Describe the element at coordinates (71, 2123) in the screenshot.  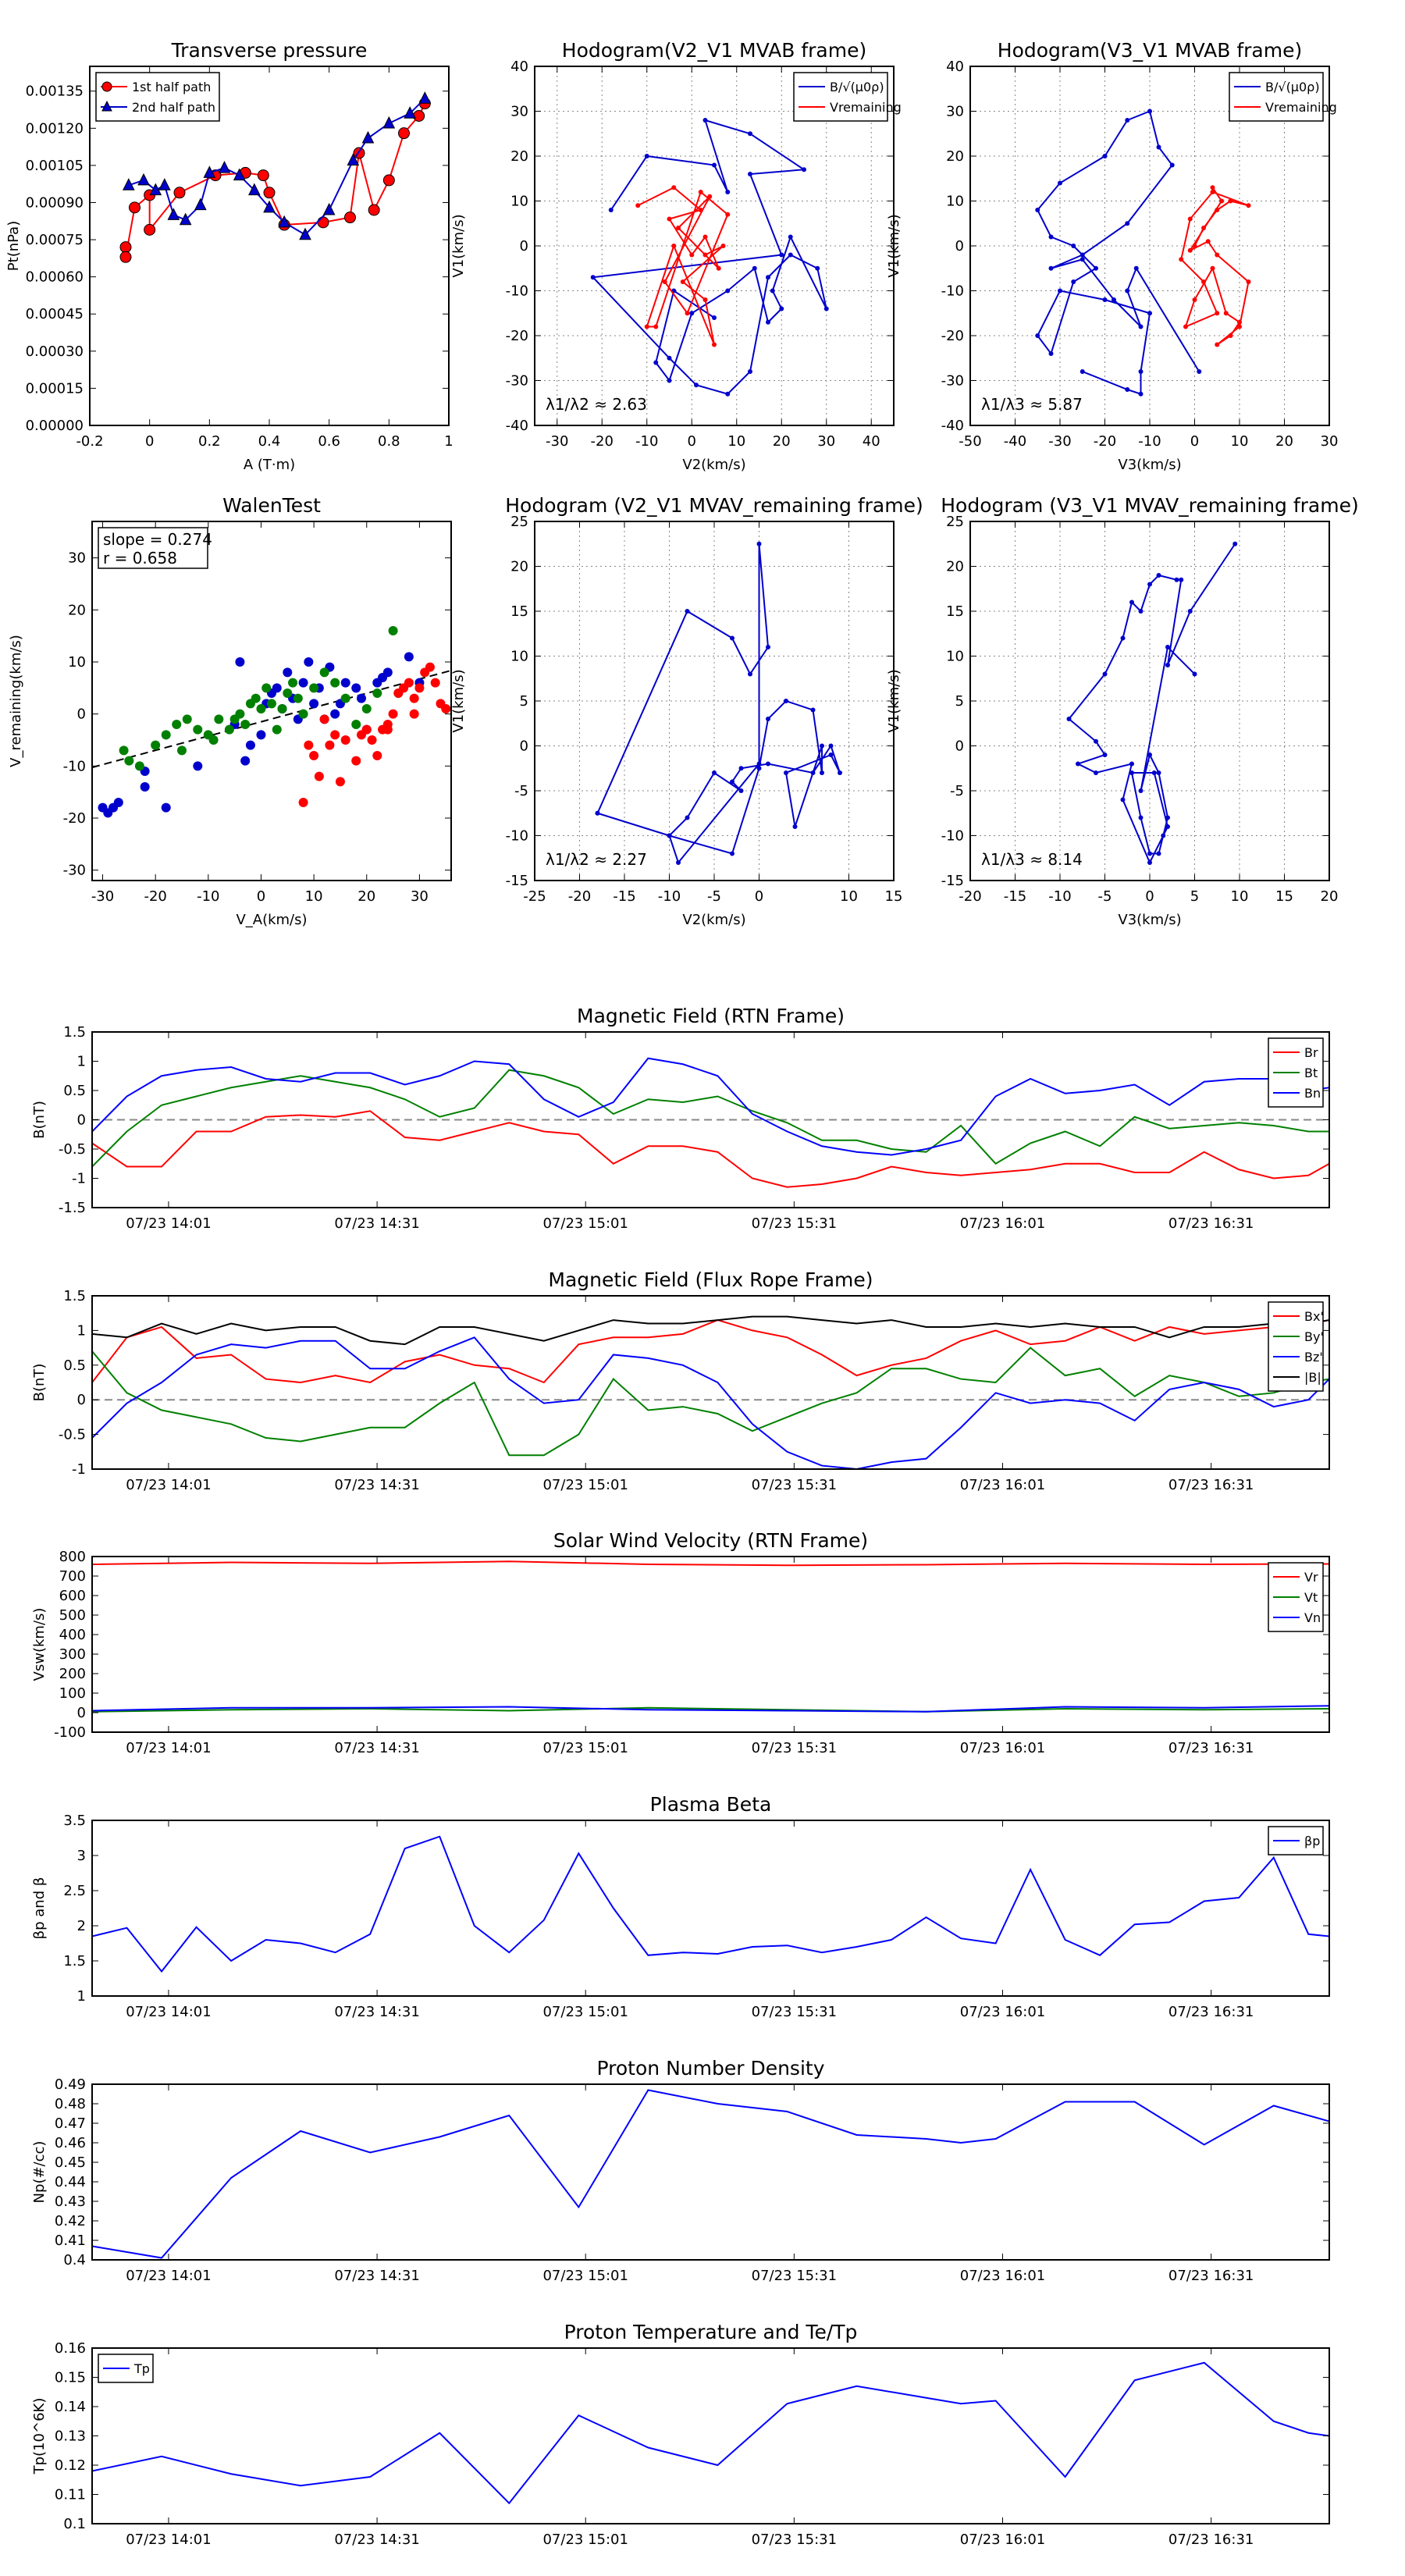
I see `y-tick-label: 0.47` at that location.